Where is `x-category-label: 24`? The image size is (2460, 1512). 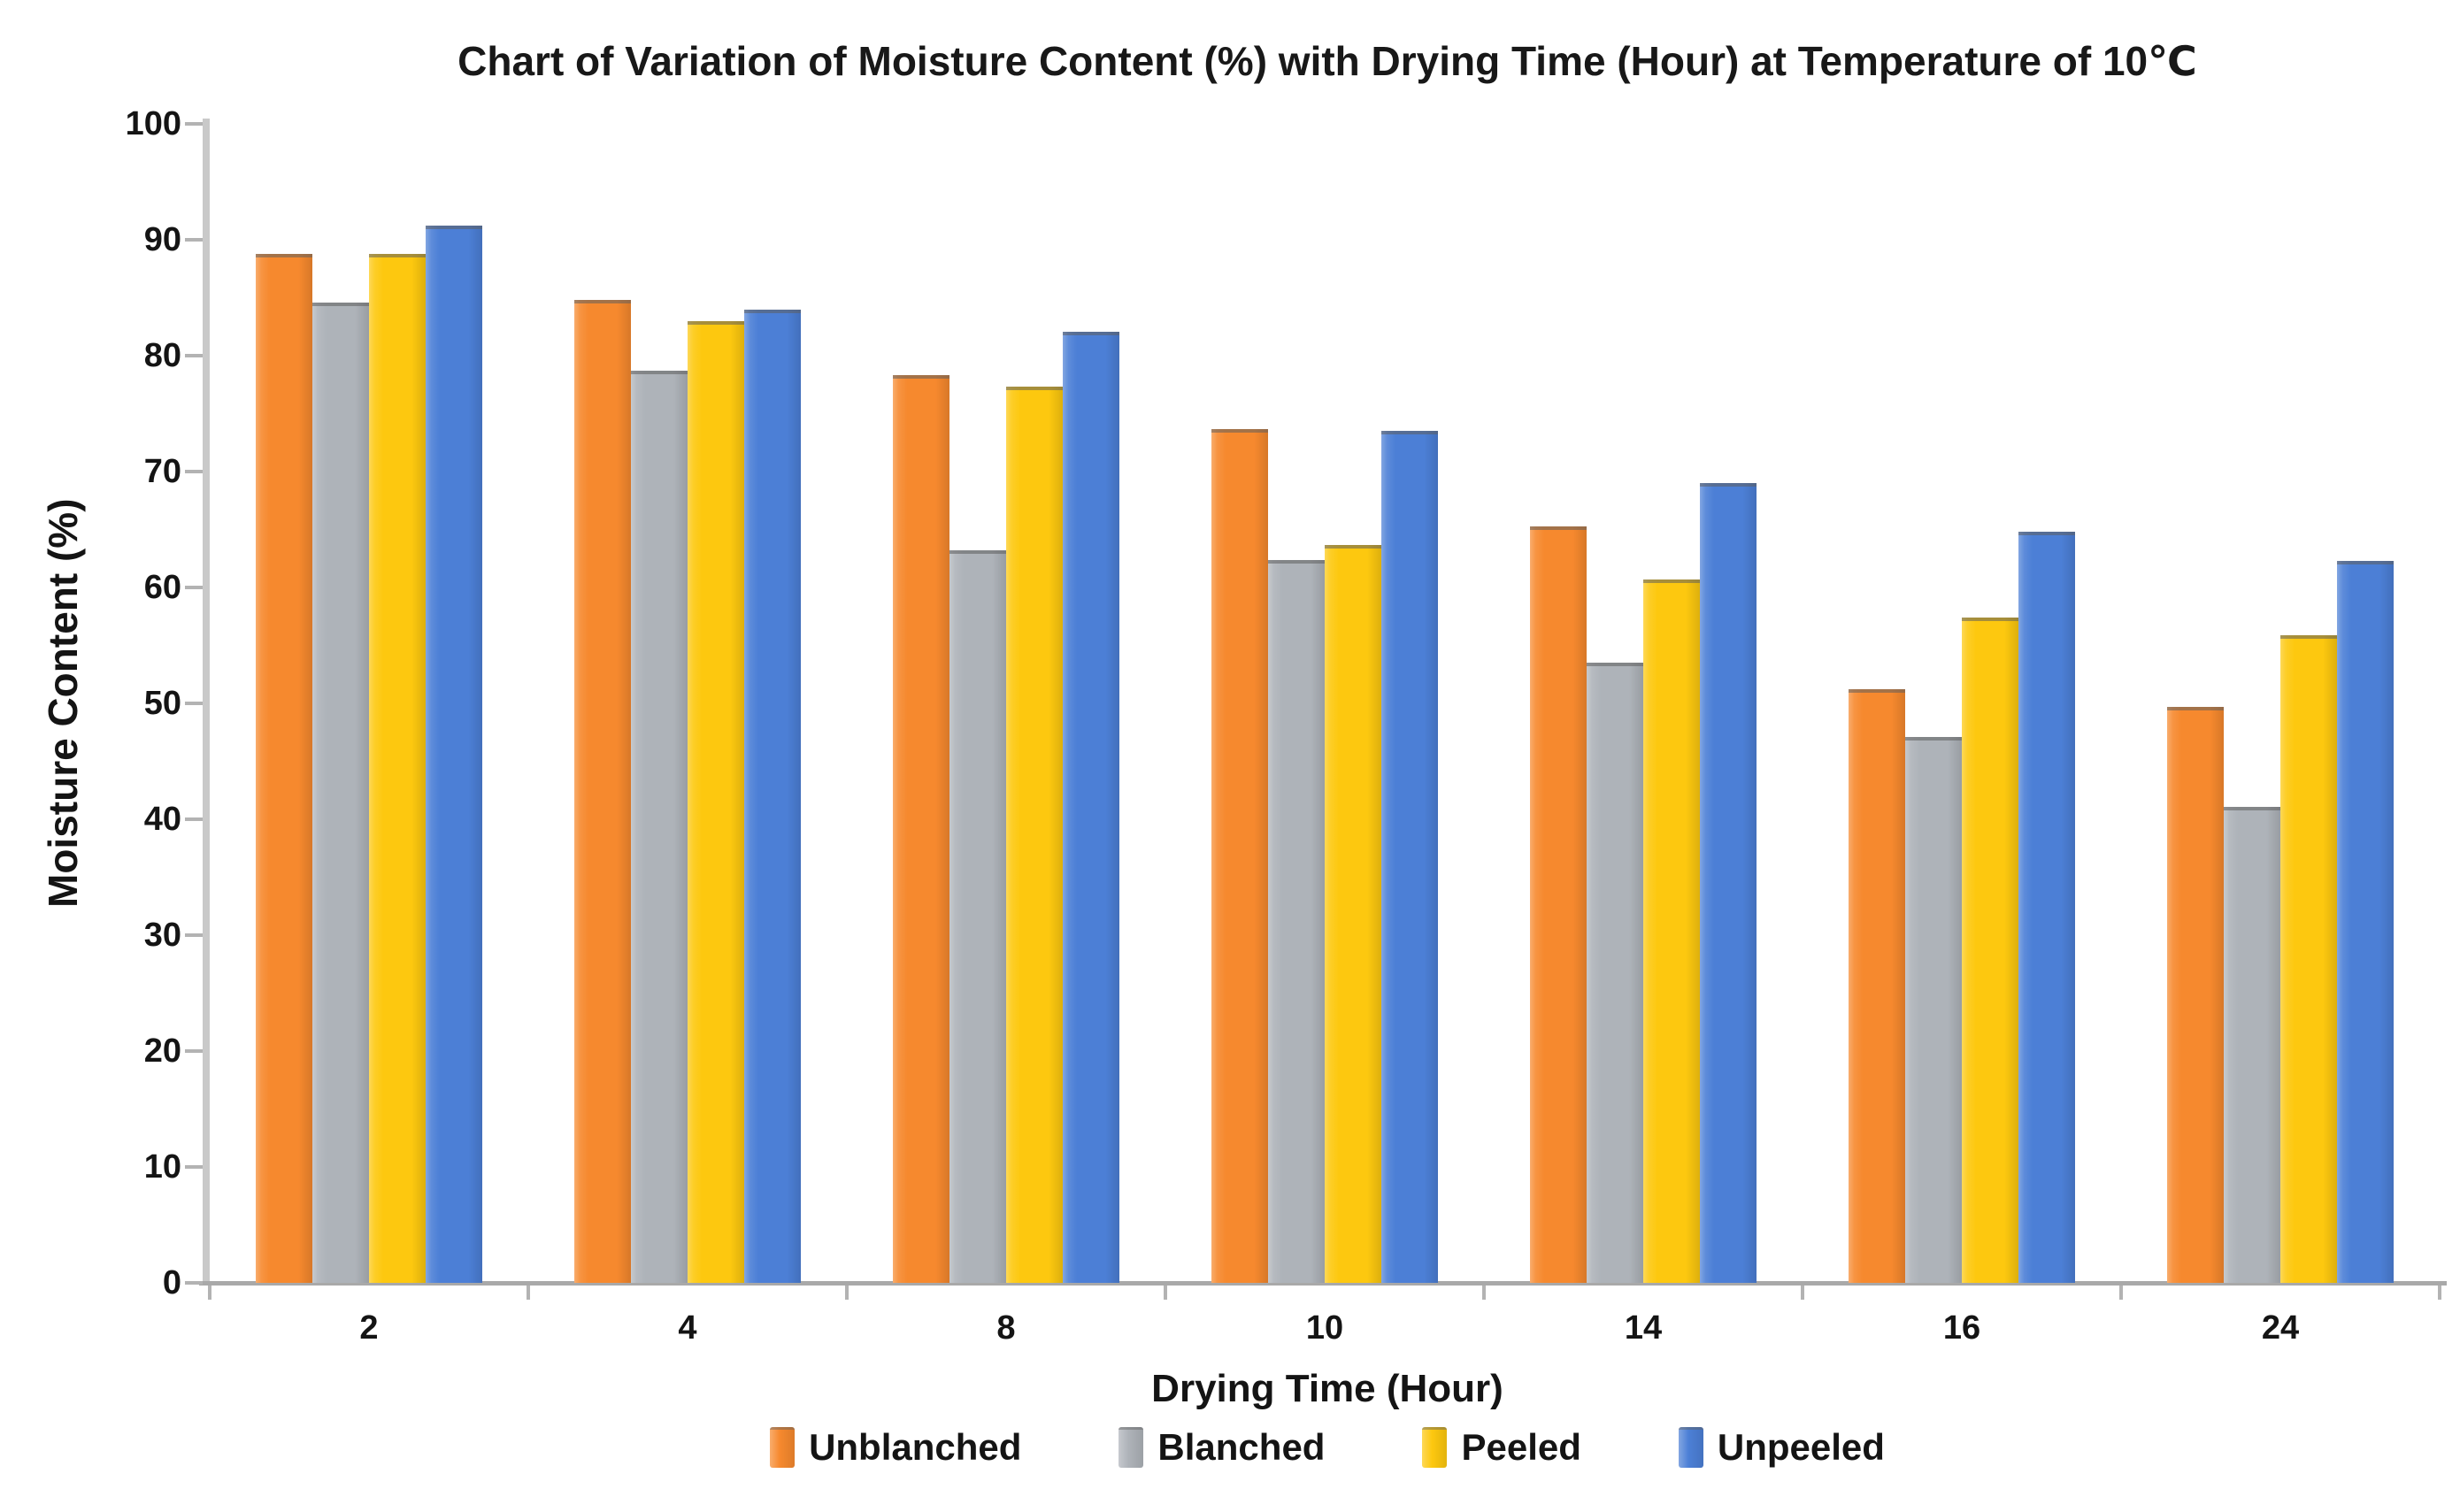 x-category-label: 24 is located at coordinates (2281, 1328).